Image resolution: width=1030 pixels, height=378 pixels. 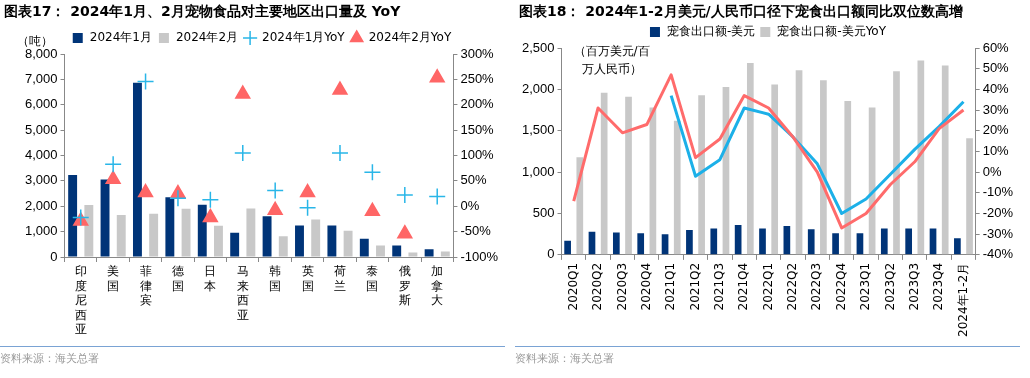 I want to click on y2-tick-label: 300%, so click(x=477, y=53).